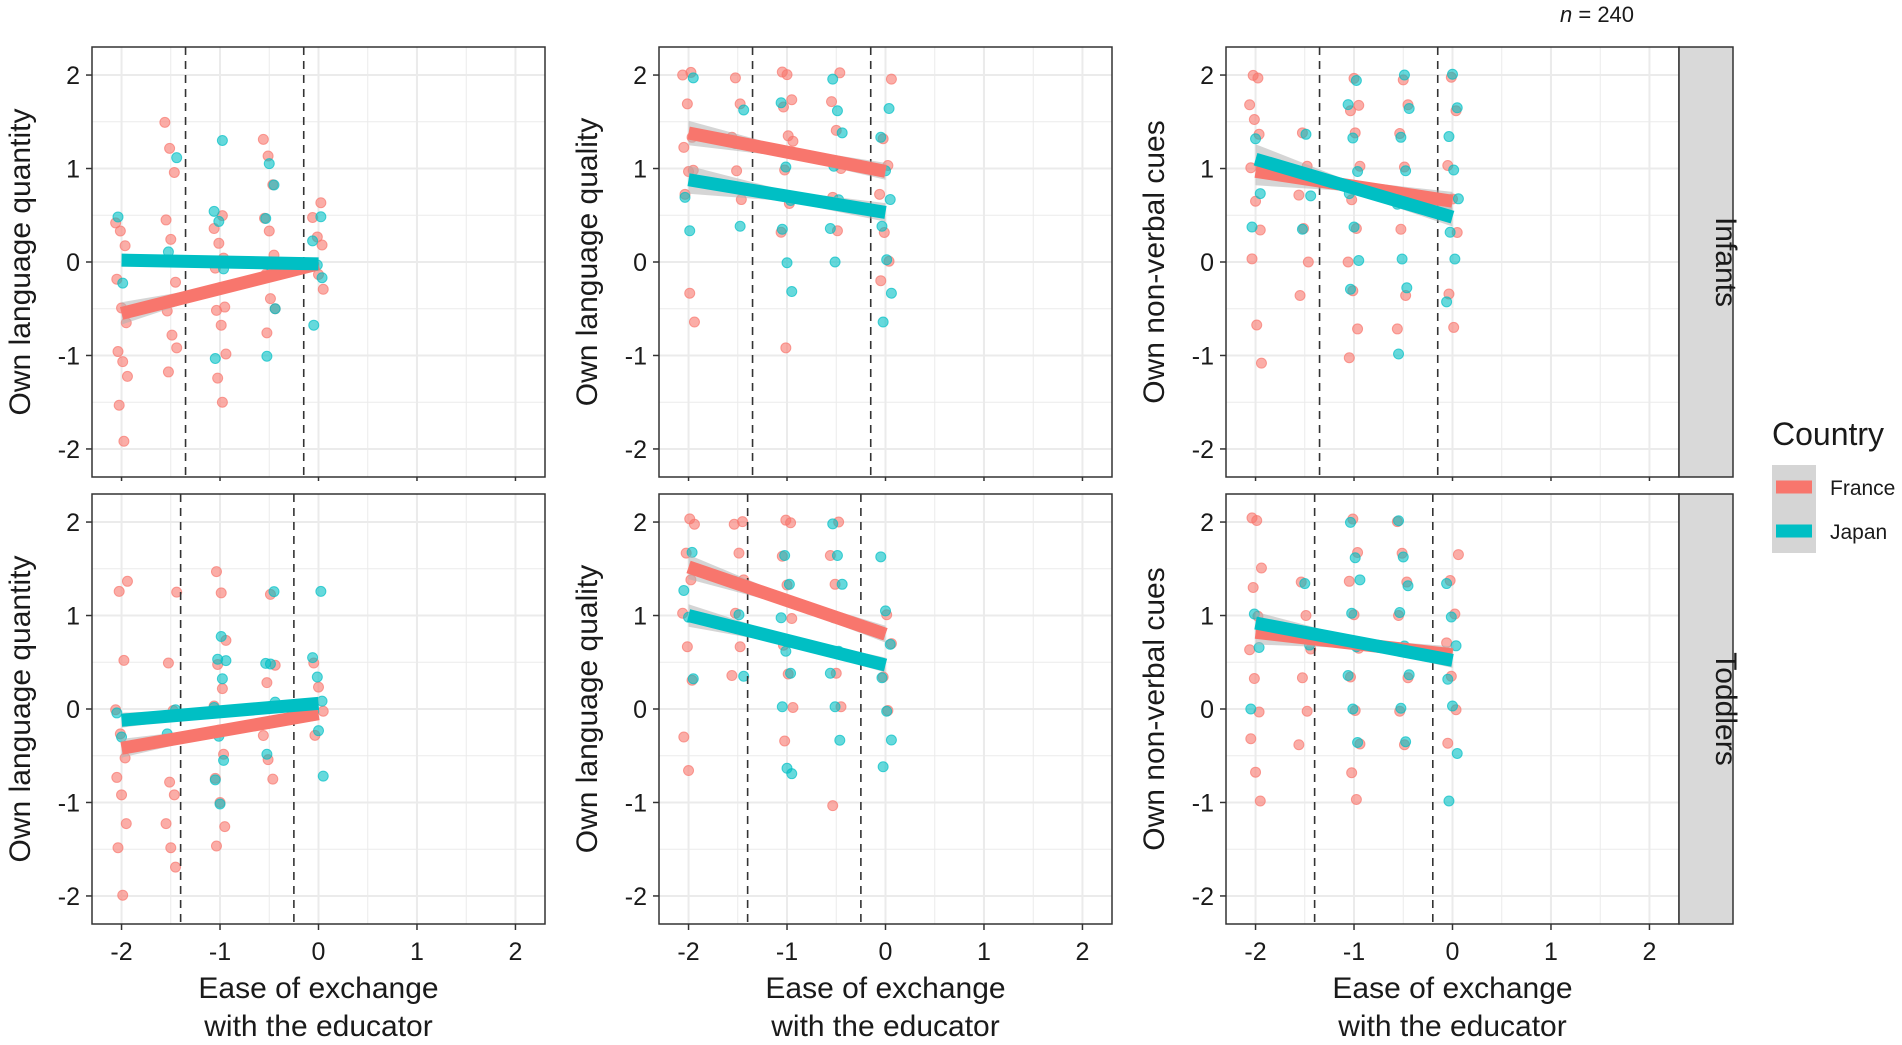  Describe the element at coordinates (1710, 262) in the screenshot. I see `facet-strip-infants: Infants` at that location.